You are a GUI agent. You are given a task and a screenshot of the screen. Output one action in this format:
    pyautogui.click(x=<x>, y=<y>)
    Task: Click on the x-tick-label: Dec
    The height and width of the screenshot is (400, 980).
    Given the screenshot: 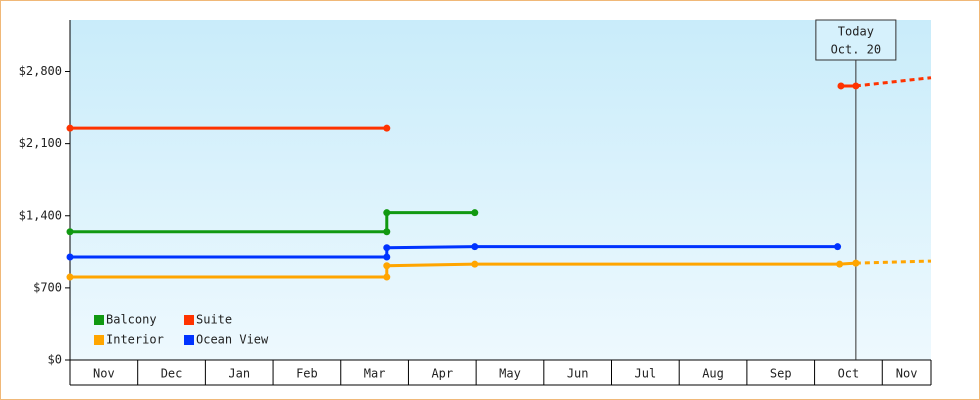 What is the action you would take?
    pyautogui.click(x=172, y=374)
    